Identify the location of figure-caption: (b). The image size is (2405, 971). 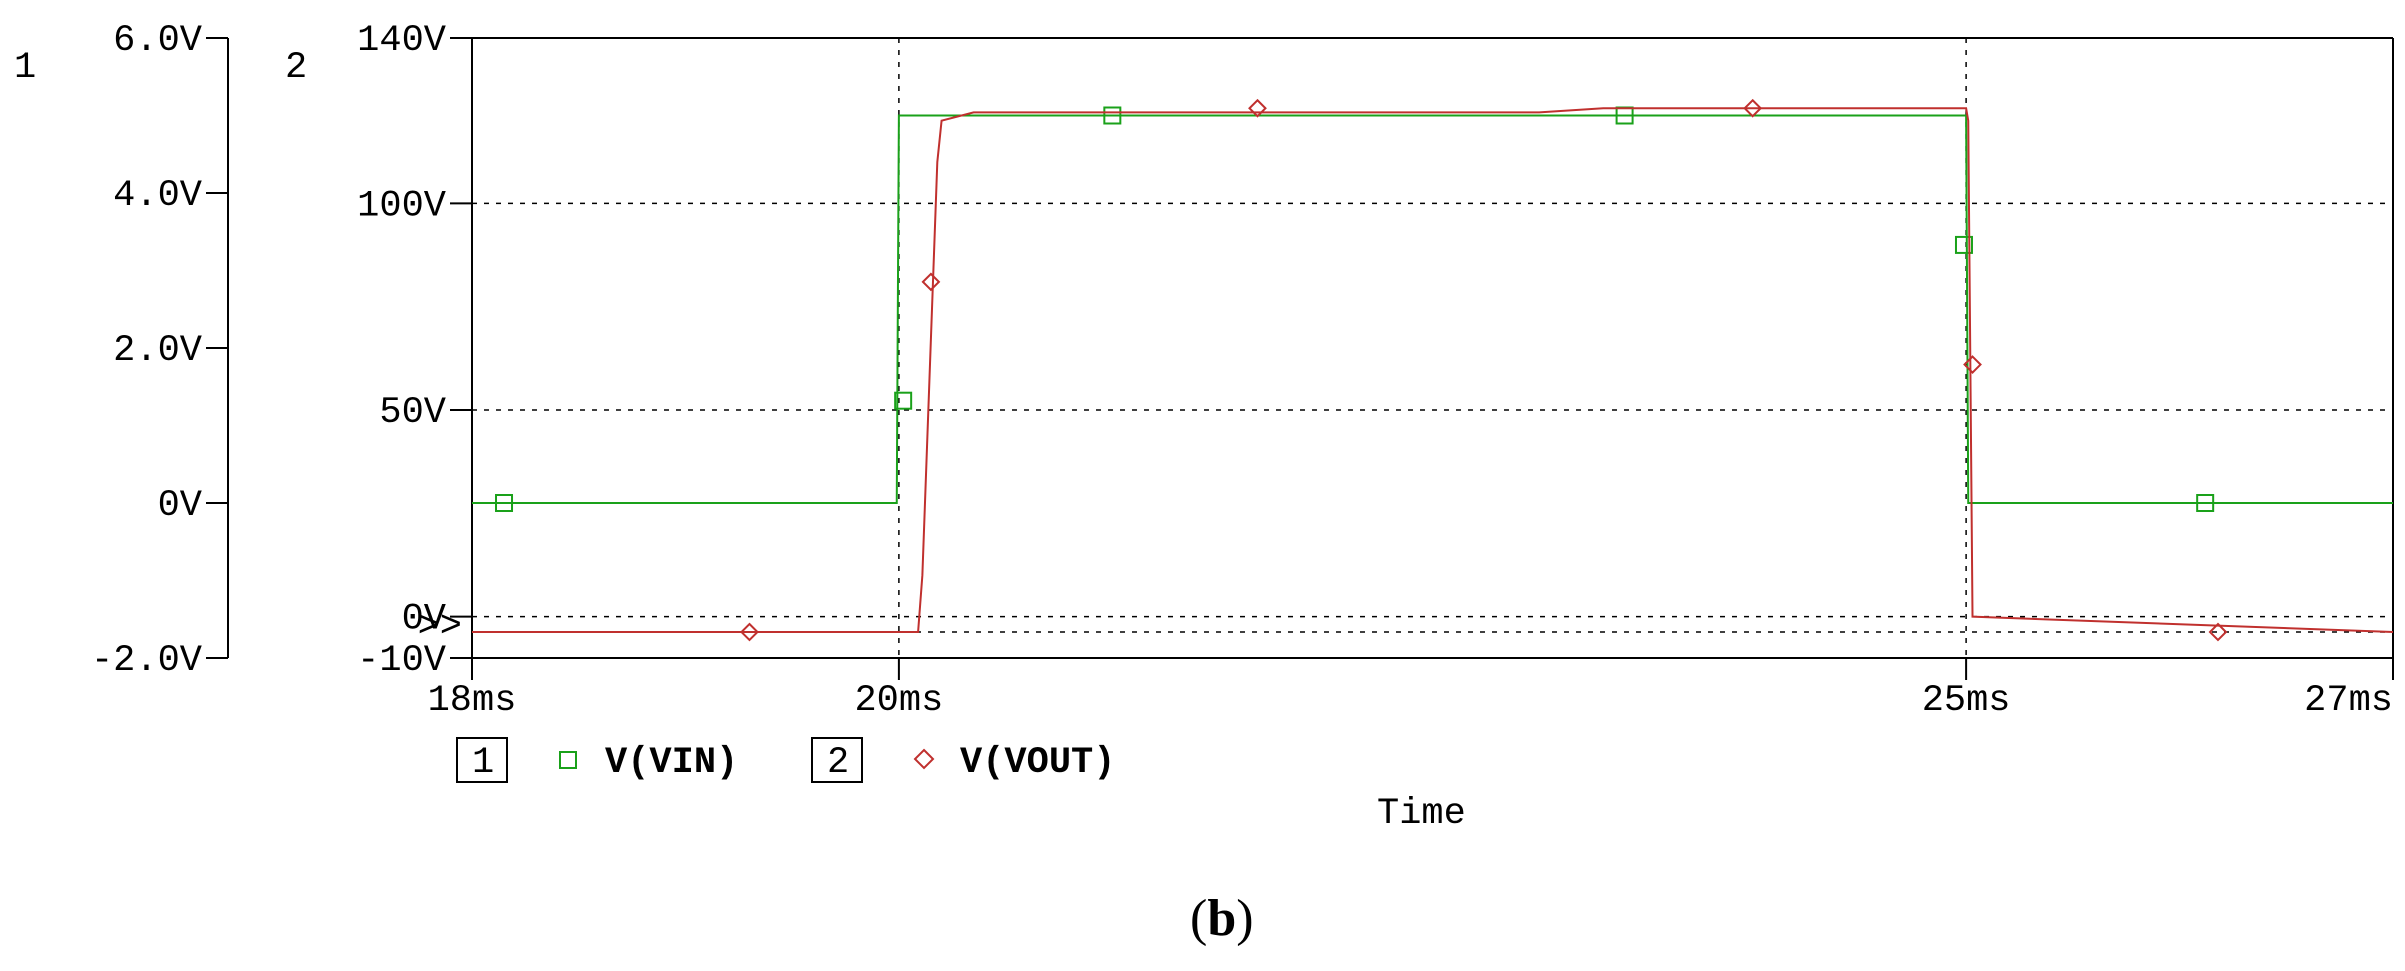
(1222, 918).